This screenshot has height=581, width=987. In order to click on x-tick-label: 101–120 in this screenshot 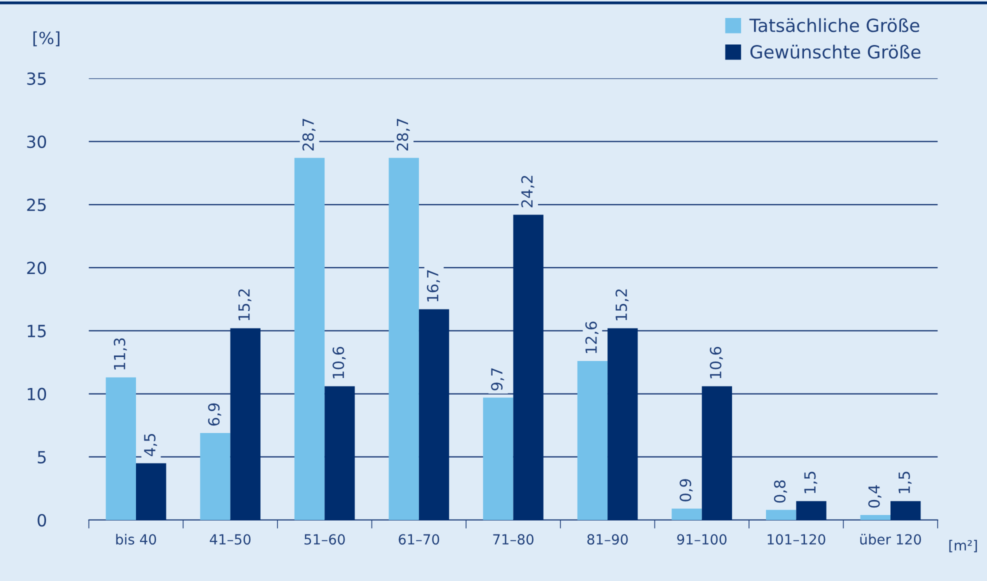, I will do `click(797, 539)`.